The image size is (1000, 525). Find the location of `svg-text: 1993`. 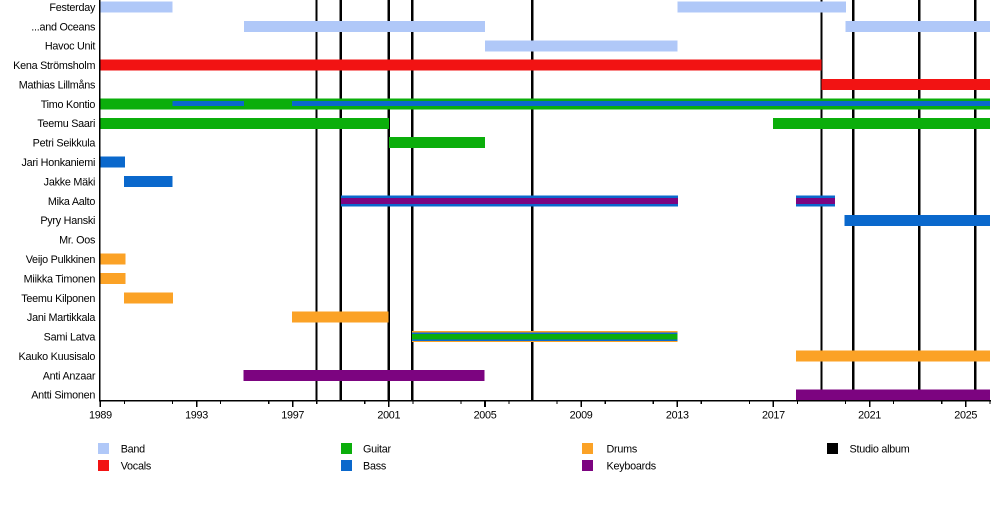

svg-text: 1993 is located at coordinates (196, 416).